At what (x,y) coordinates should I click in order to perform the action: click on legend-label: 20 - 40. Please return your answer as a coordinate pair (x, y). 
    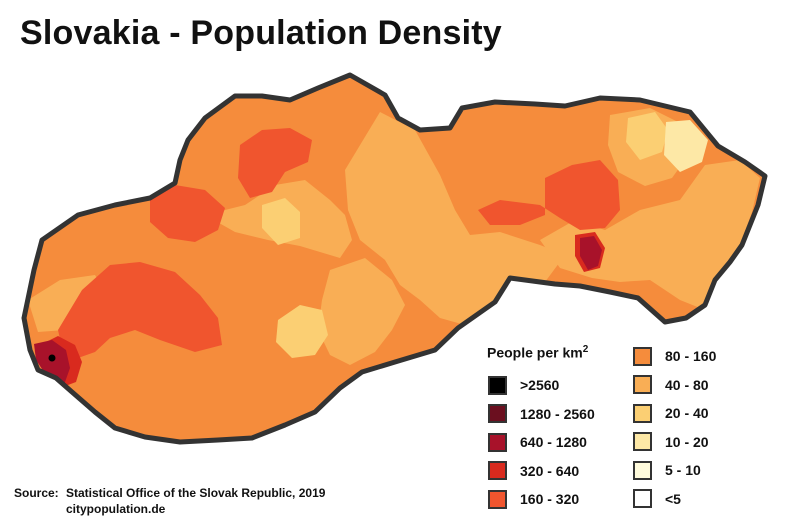
    Looking at the image, I should click on (687, 413).